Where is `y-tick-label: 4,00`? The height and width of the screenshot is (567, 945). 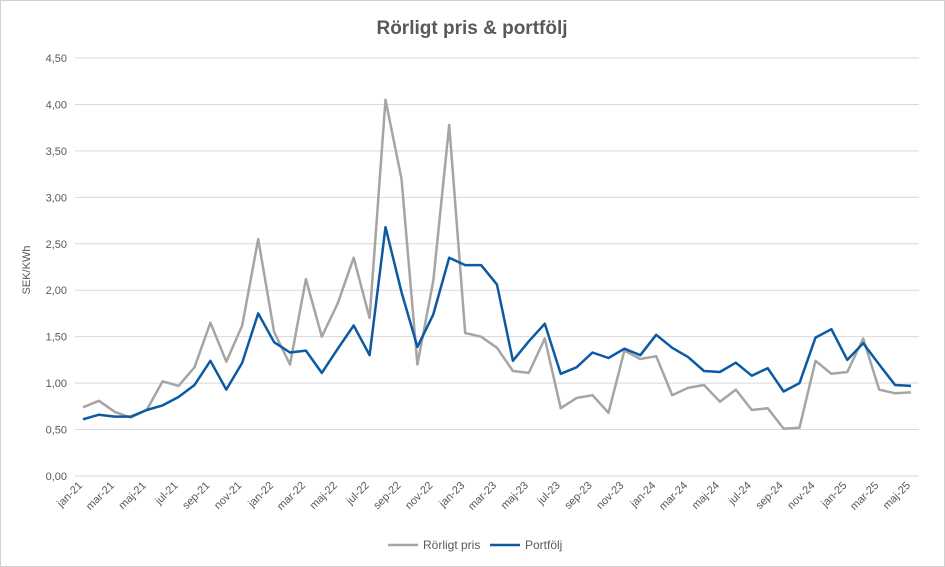
y-tick-label: 4,00 is located at coordinates (56, 105).